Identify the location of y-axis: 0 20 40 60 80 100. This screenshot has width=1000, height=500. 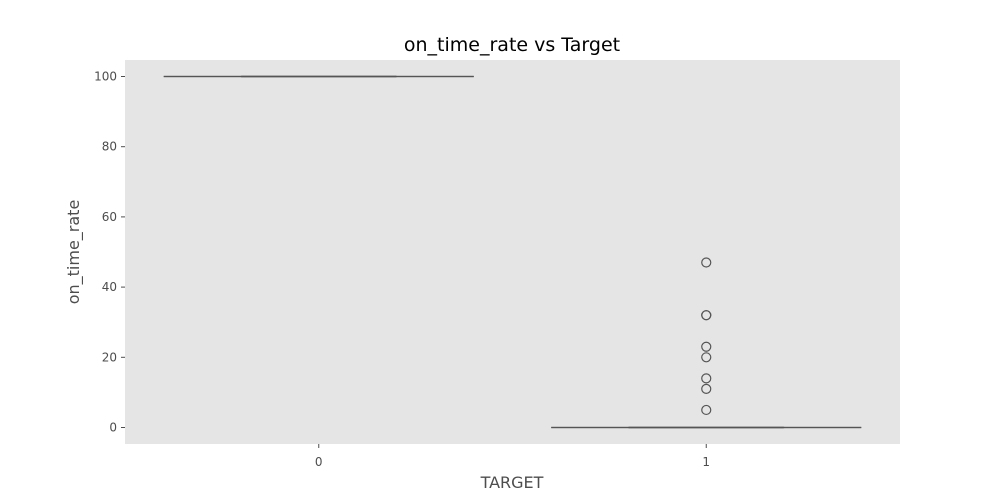
(109, 252).